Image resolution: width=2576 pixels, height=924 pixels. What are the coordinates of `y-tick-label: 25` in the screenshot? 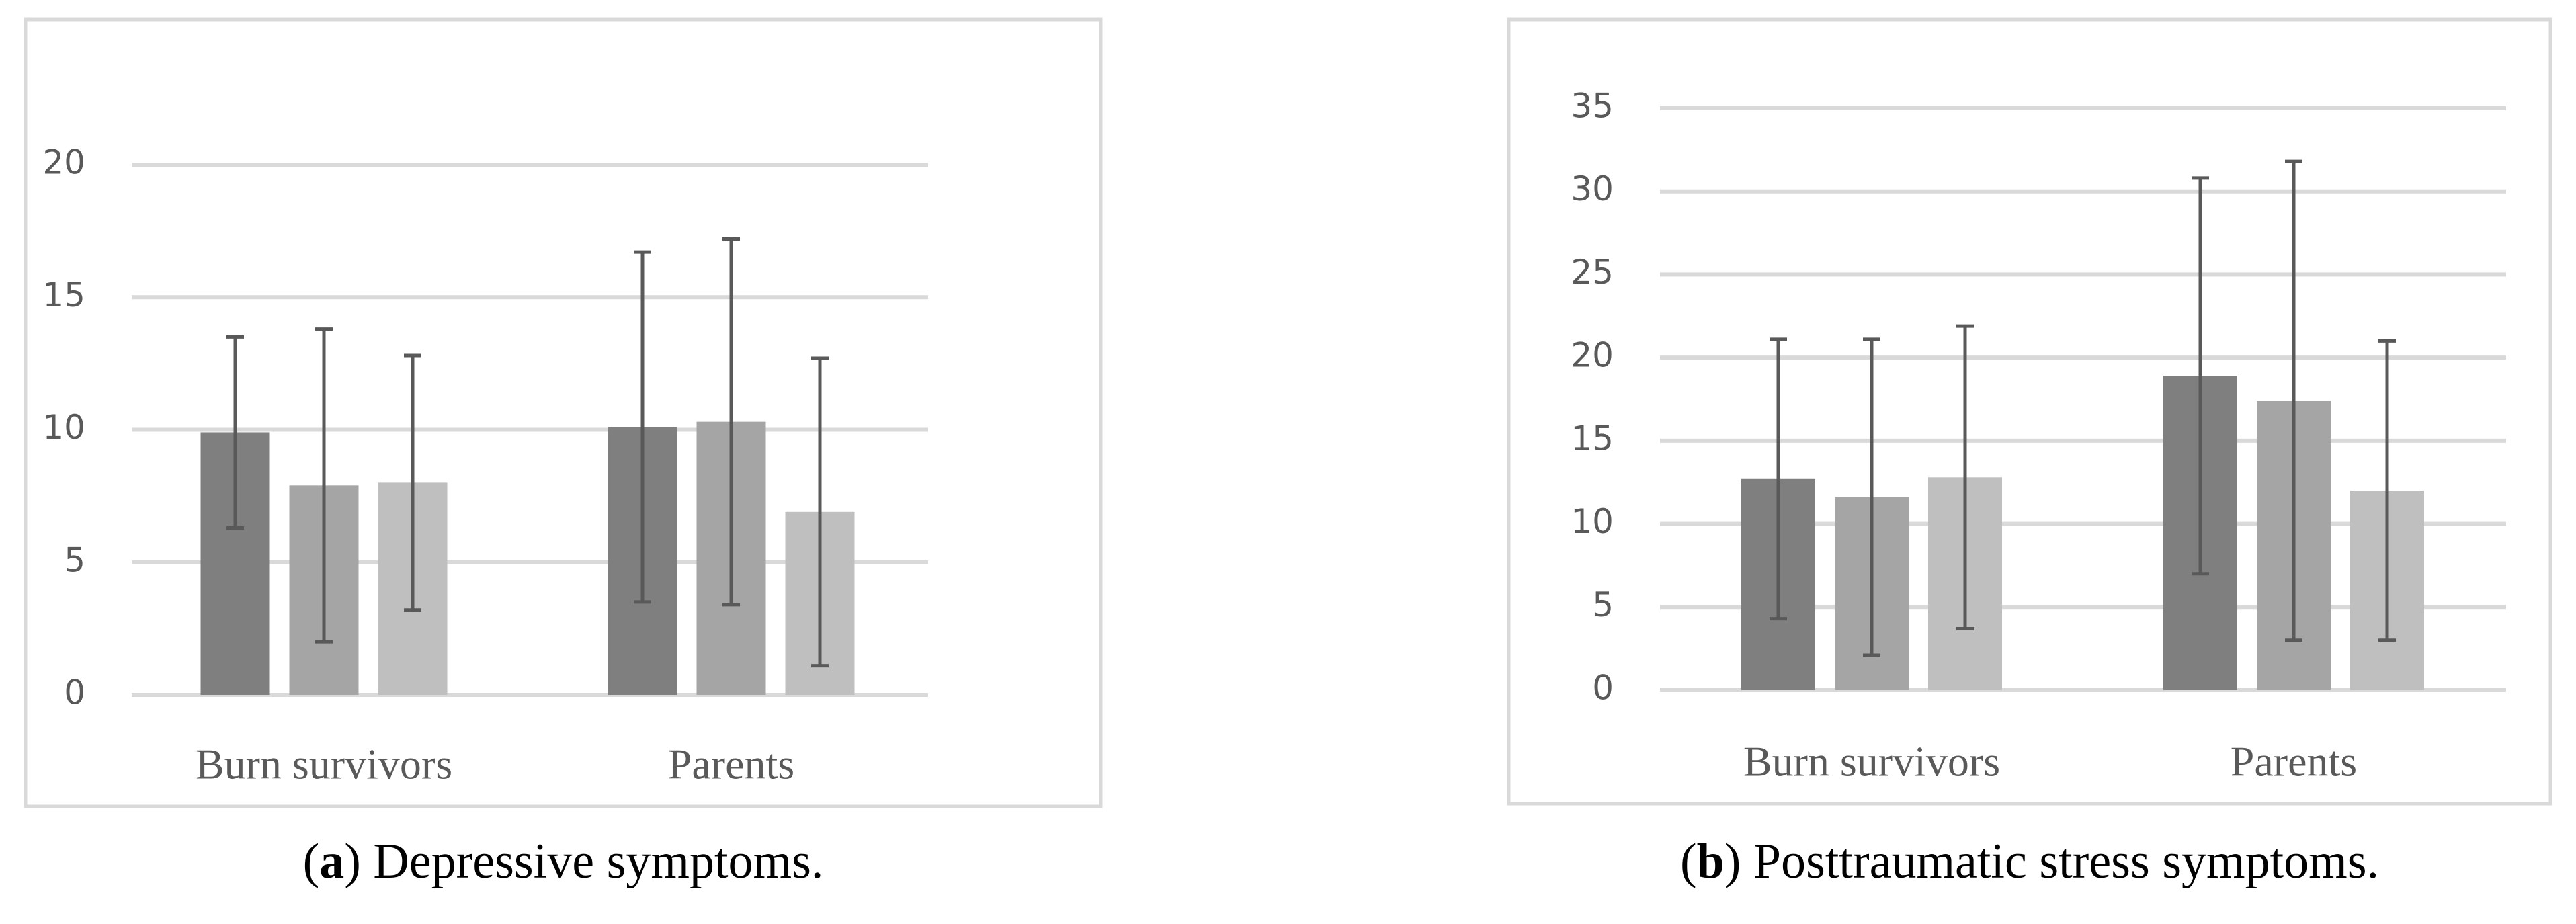 It's located at (1592, 273).